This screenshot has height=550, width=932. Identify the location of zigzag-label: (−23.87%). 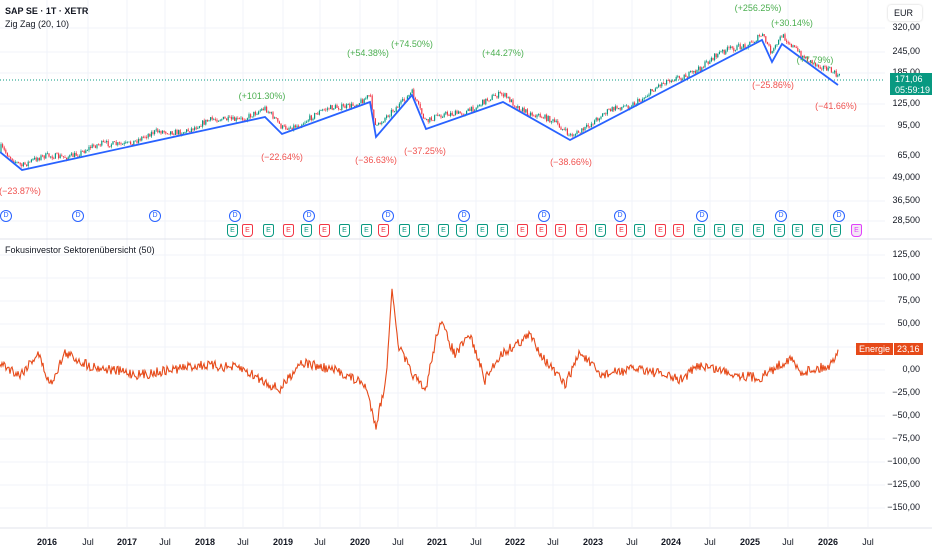
(20, 191).